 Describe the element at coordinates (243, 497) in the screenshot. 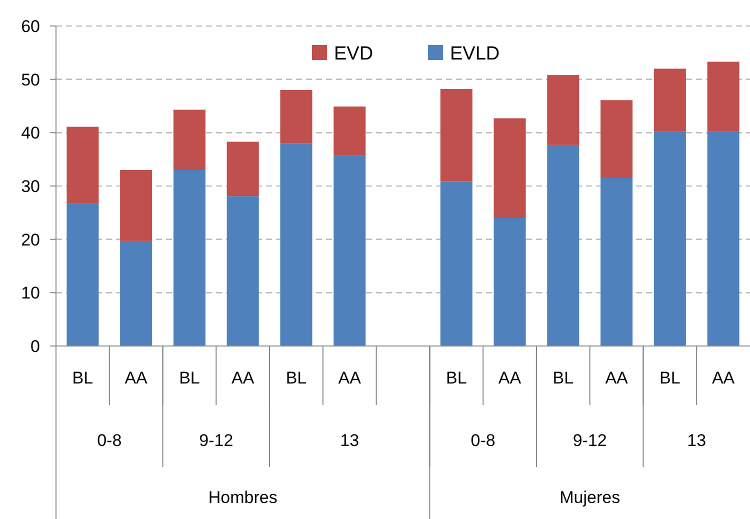

I see `text: Hombres` at that location.